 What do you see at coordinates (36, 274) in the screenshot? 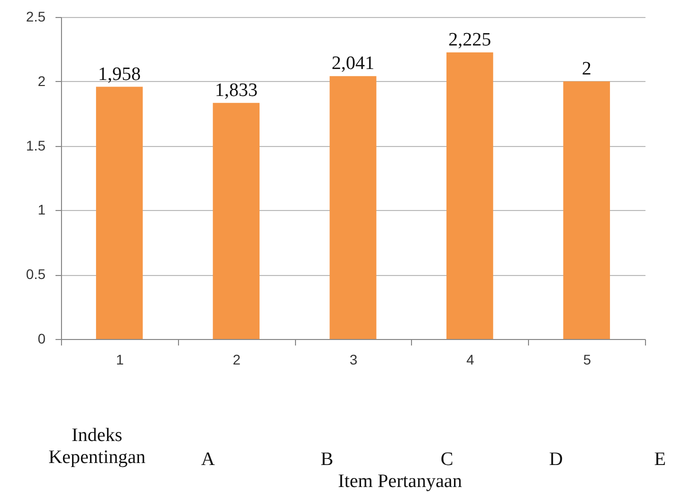
I see `y-tick-label: 0.5` at bounding box center [36, 274].